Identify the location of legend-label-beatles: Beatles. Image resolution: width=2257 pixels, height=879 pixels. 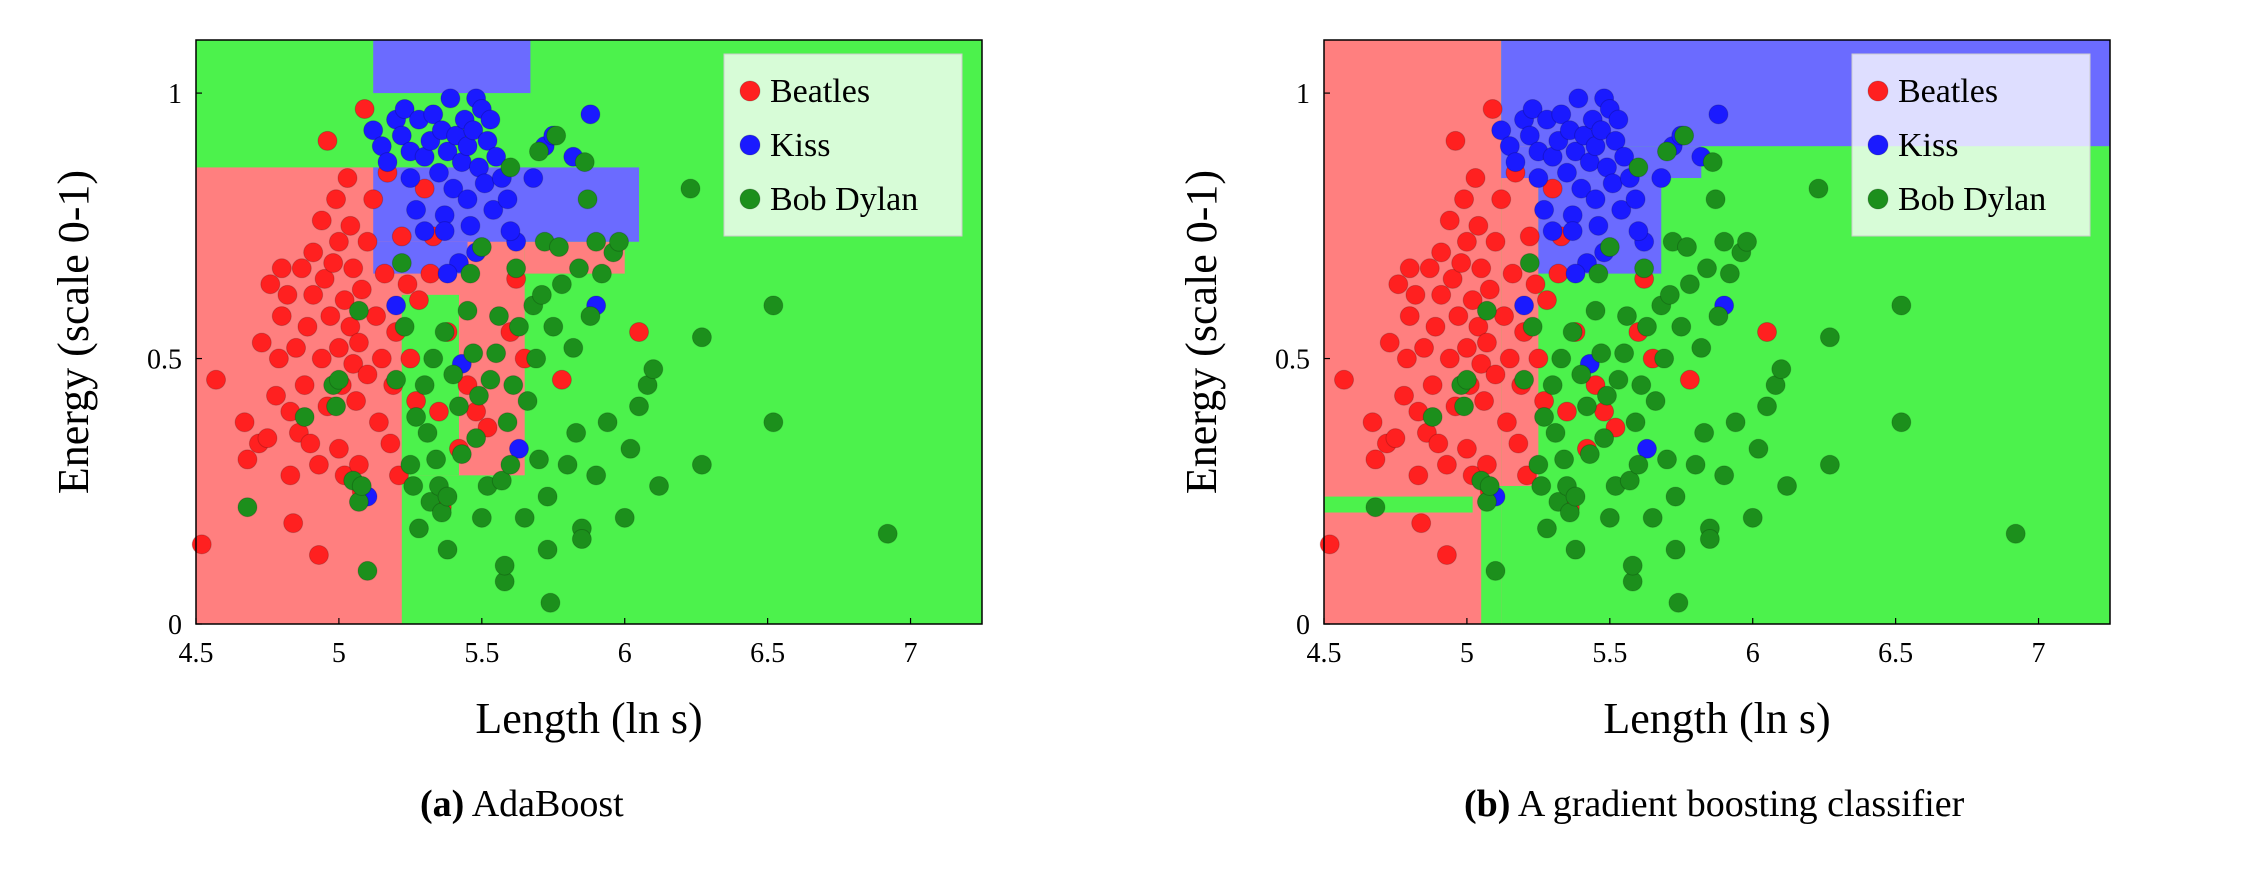
(1948, 91).